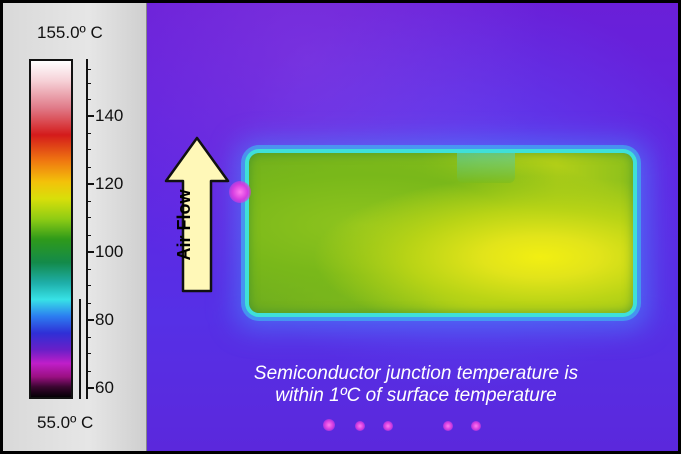 This screenshot has width=681, height=454. Describe the element at coordinates (104, 387) in the screenshot. I see `scale-tick-label: 60` at that location.